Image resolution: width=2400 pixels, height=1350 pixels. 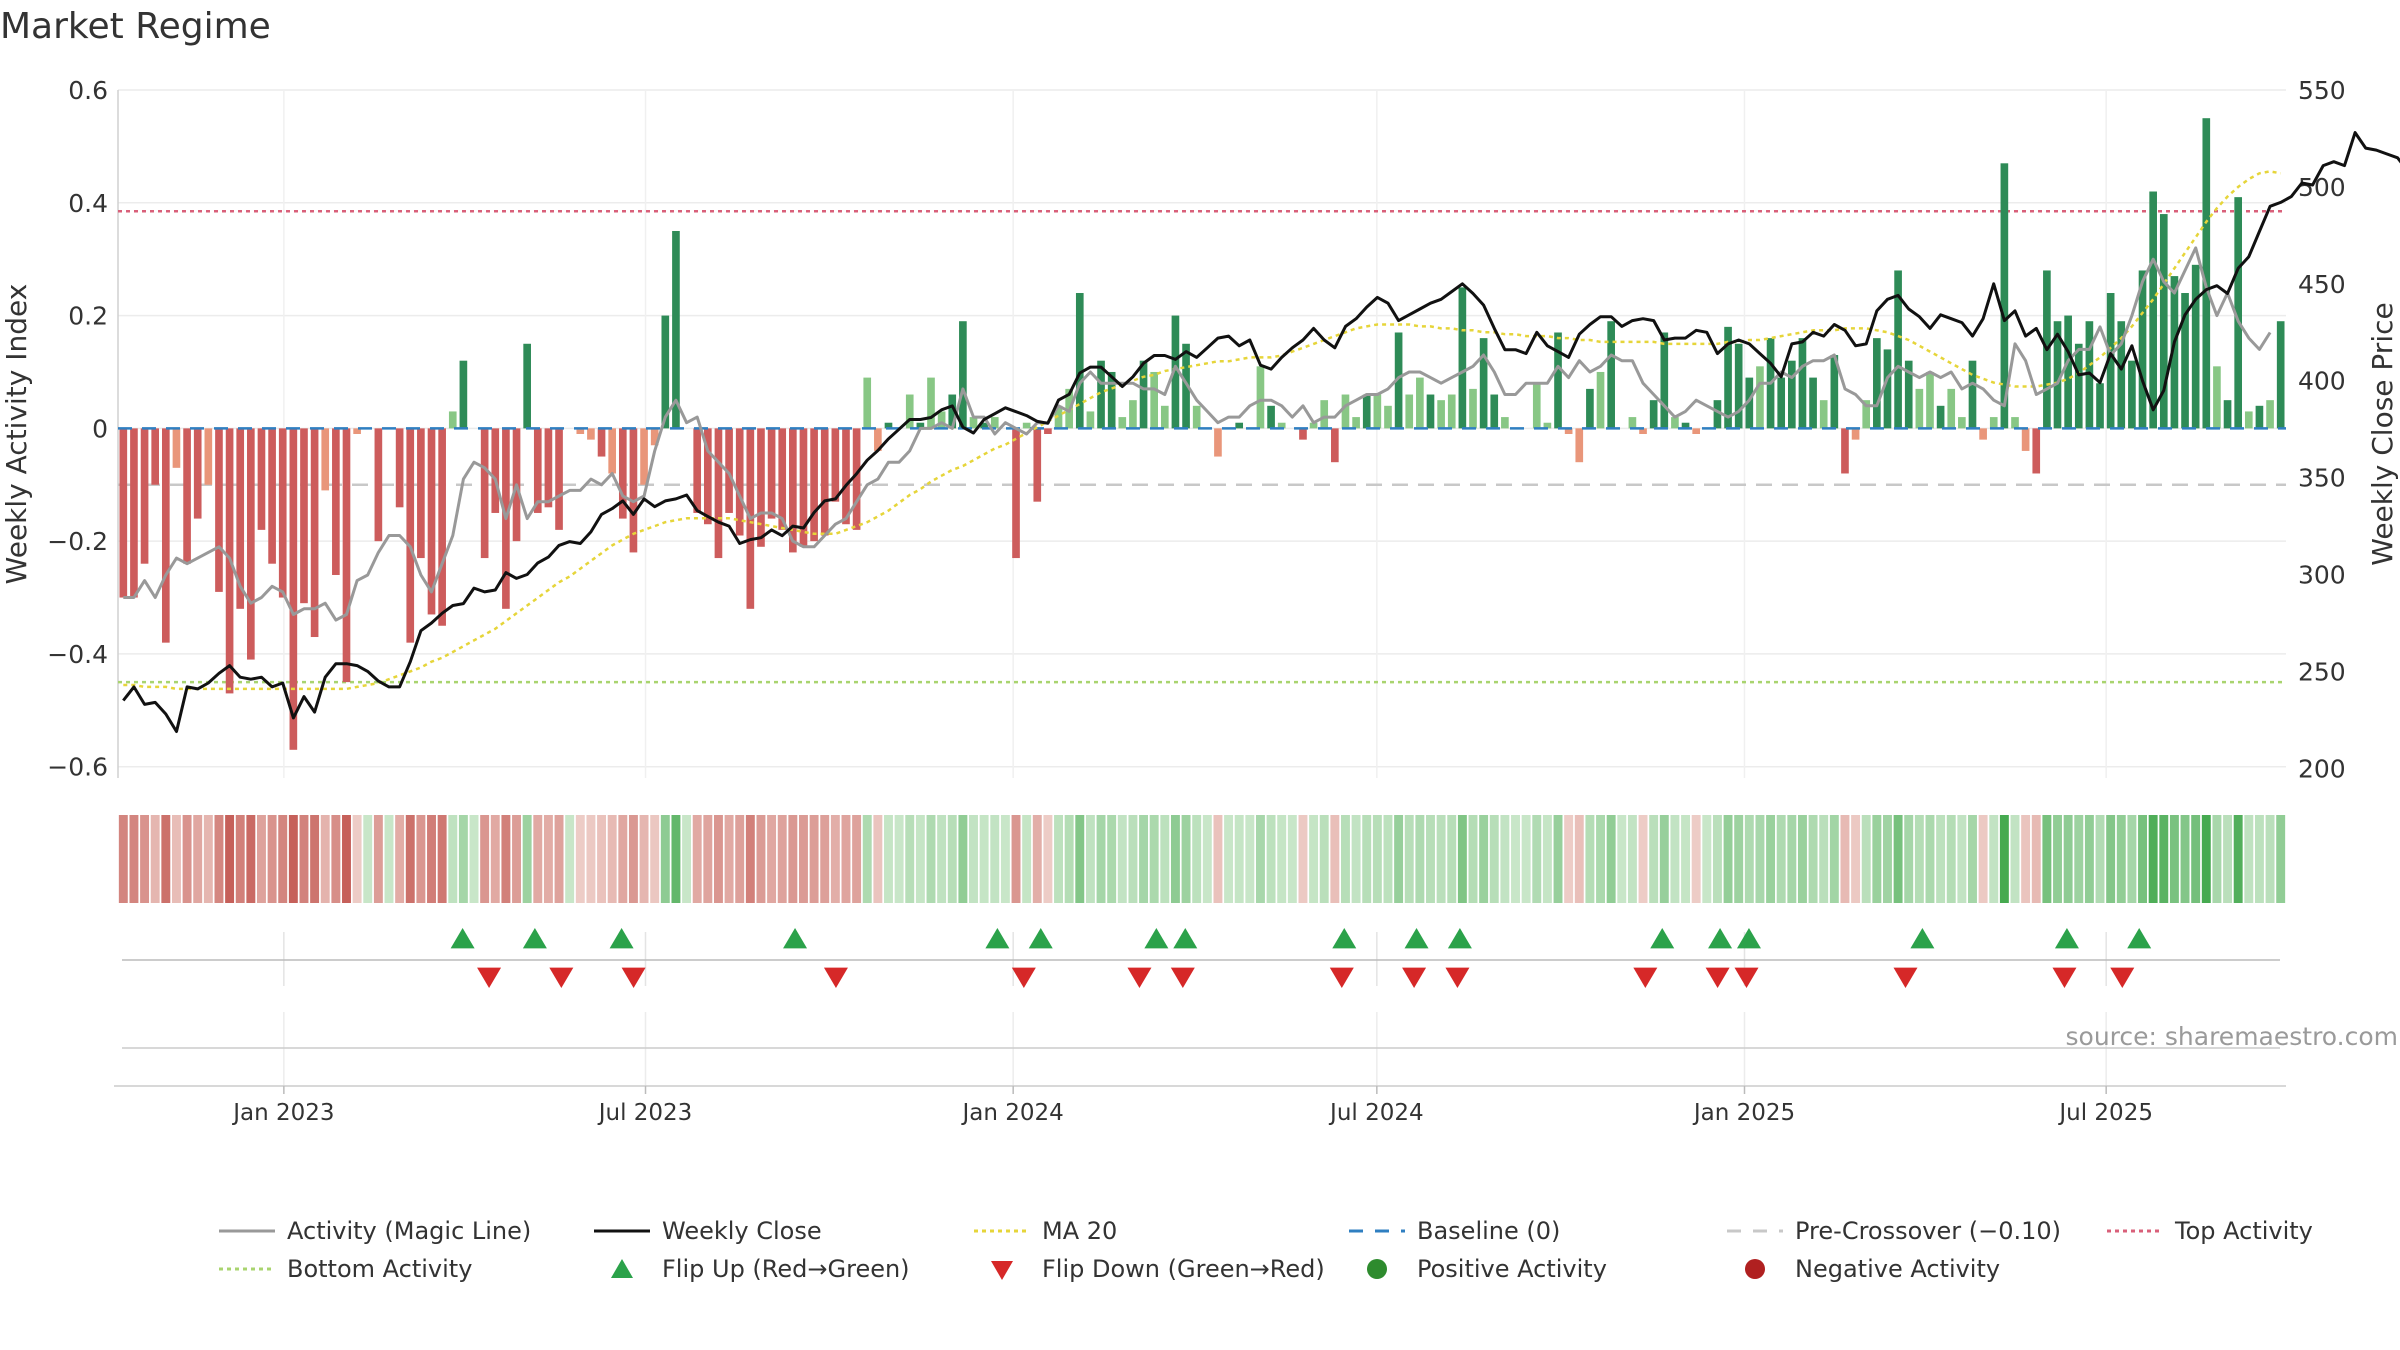 I want to click on y2-tick-label: 450, so click(x=2322, y=284).